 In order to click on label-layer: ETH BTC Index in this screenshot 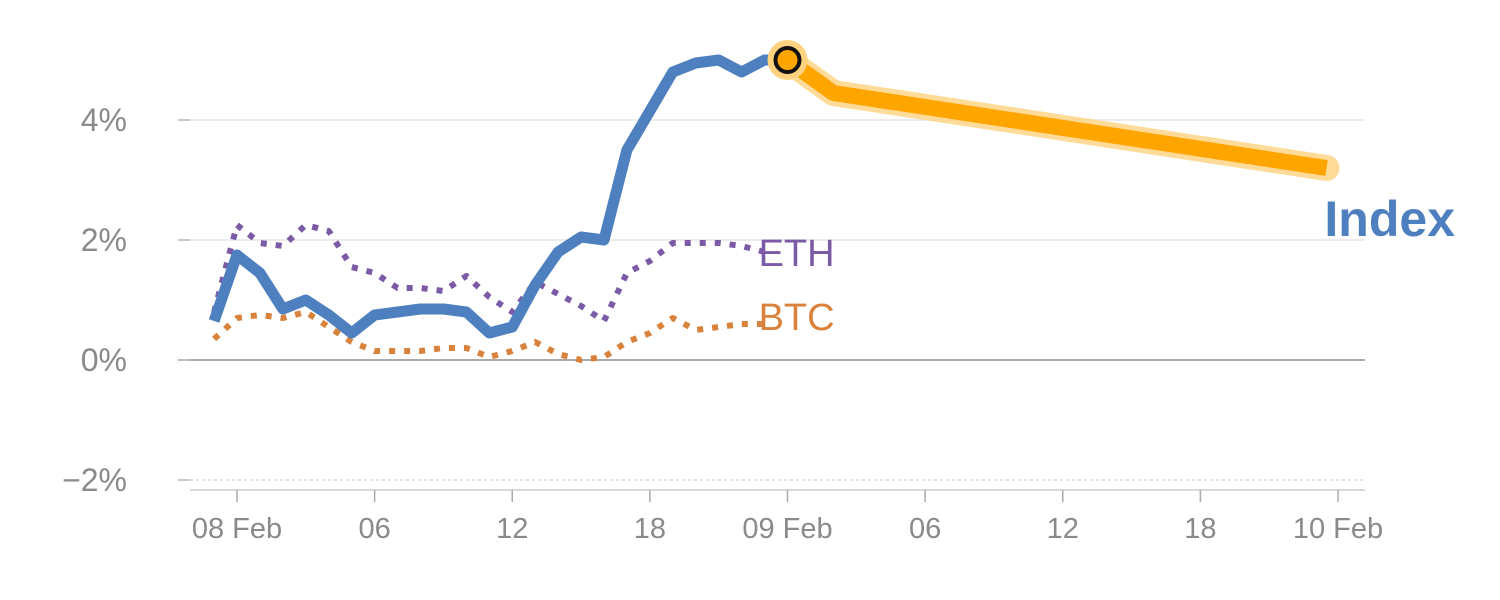, I will do `click(1107, 265)`.